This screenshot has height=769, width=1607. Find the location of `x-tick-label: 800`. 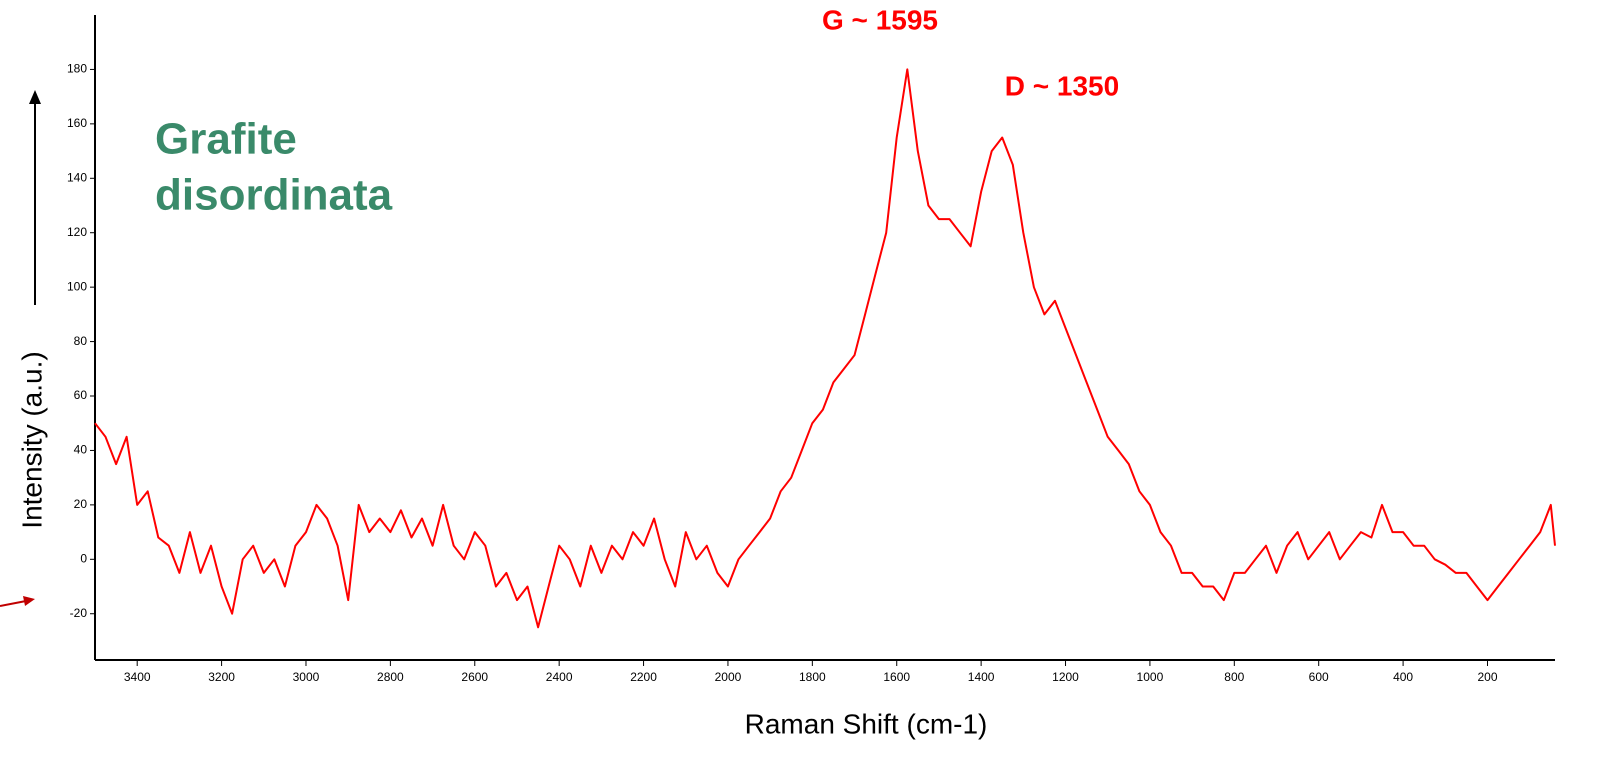

x-tick-label: 800 is located at coordinates (1234, 677).